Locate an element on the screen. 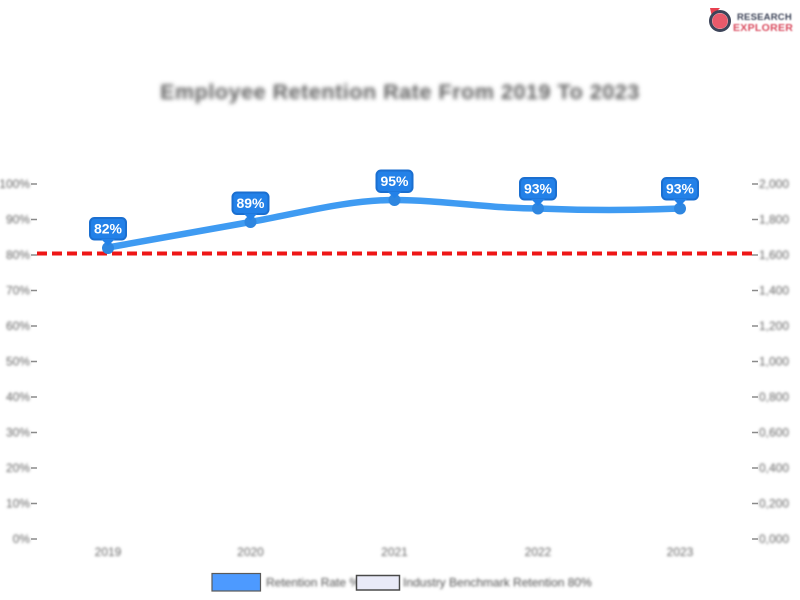  svg-text: 0,600 is located at coordinates (774, 433).